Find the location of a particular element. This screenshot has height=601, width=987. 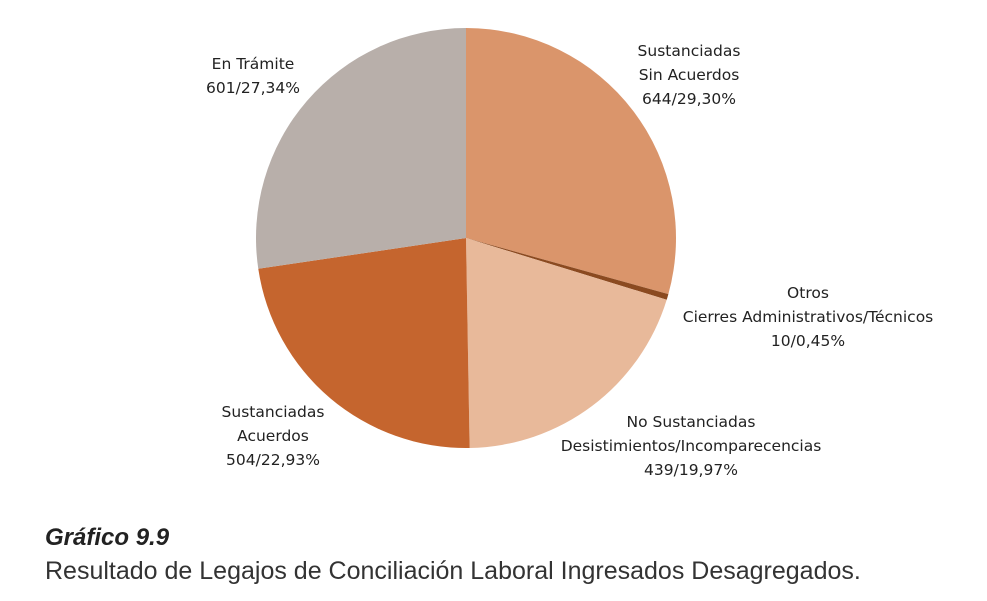

figure-number: Gráfico 9.9 is located at coordinates (107, 537).